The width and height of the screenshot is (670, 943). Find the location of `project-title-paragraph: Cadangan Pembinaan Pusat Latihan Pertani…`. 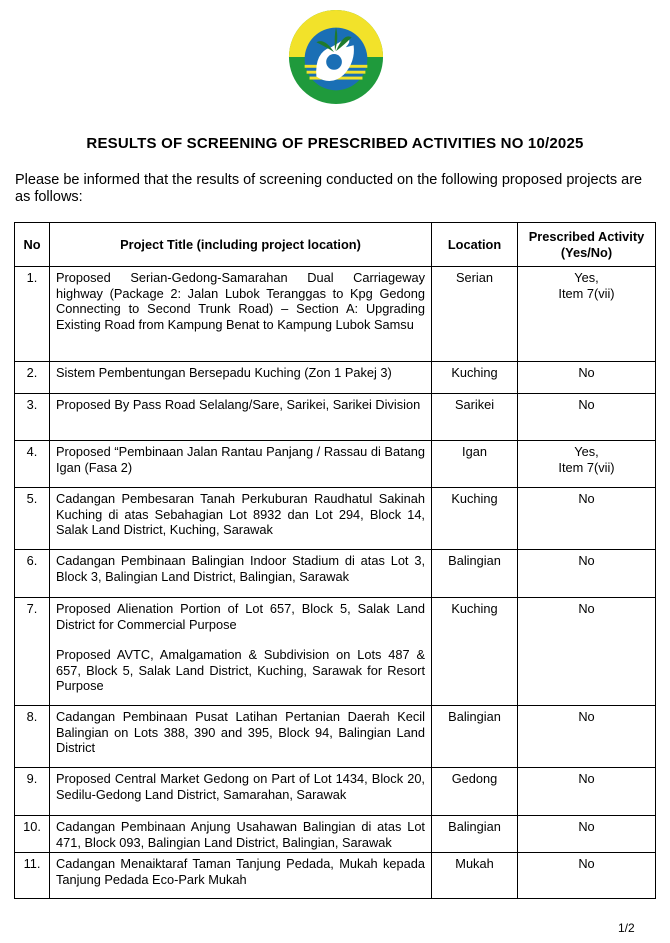

project-title-paragraph: Cadangan Pembinaan Pusat Latihan Pertani… is located at coordinates (240, 732).